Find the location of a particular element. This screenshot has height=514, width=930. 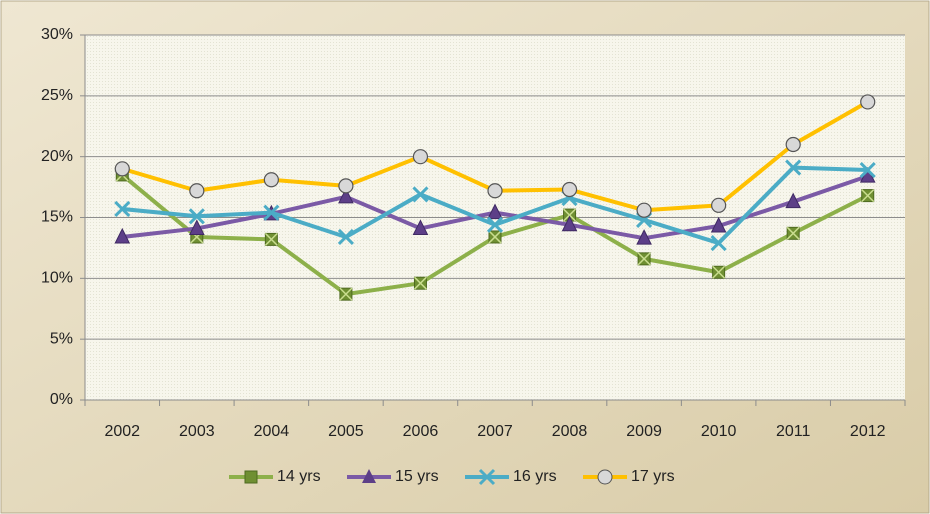

legend-label: 15 yrs is located at coordinates (417, 476).